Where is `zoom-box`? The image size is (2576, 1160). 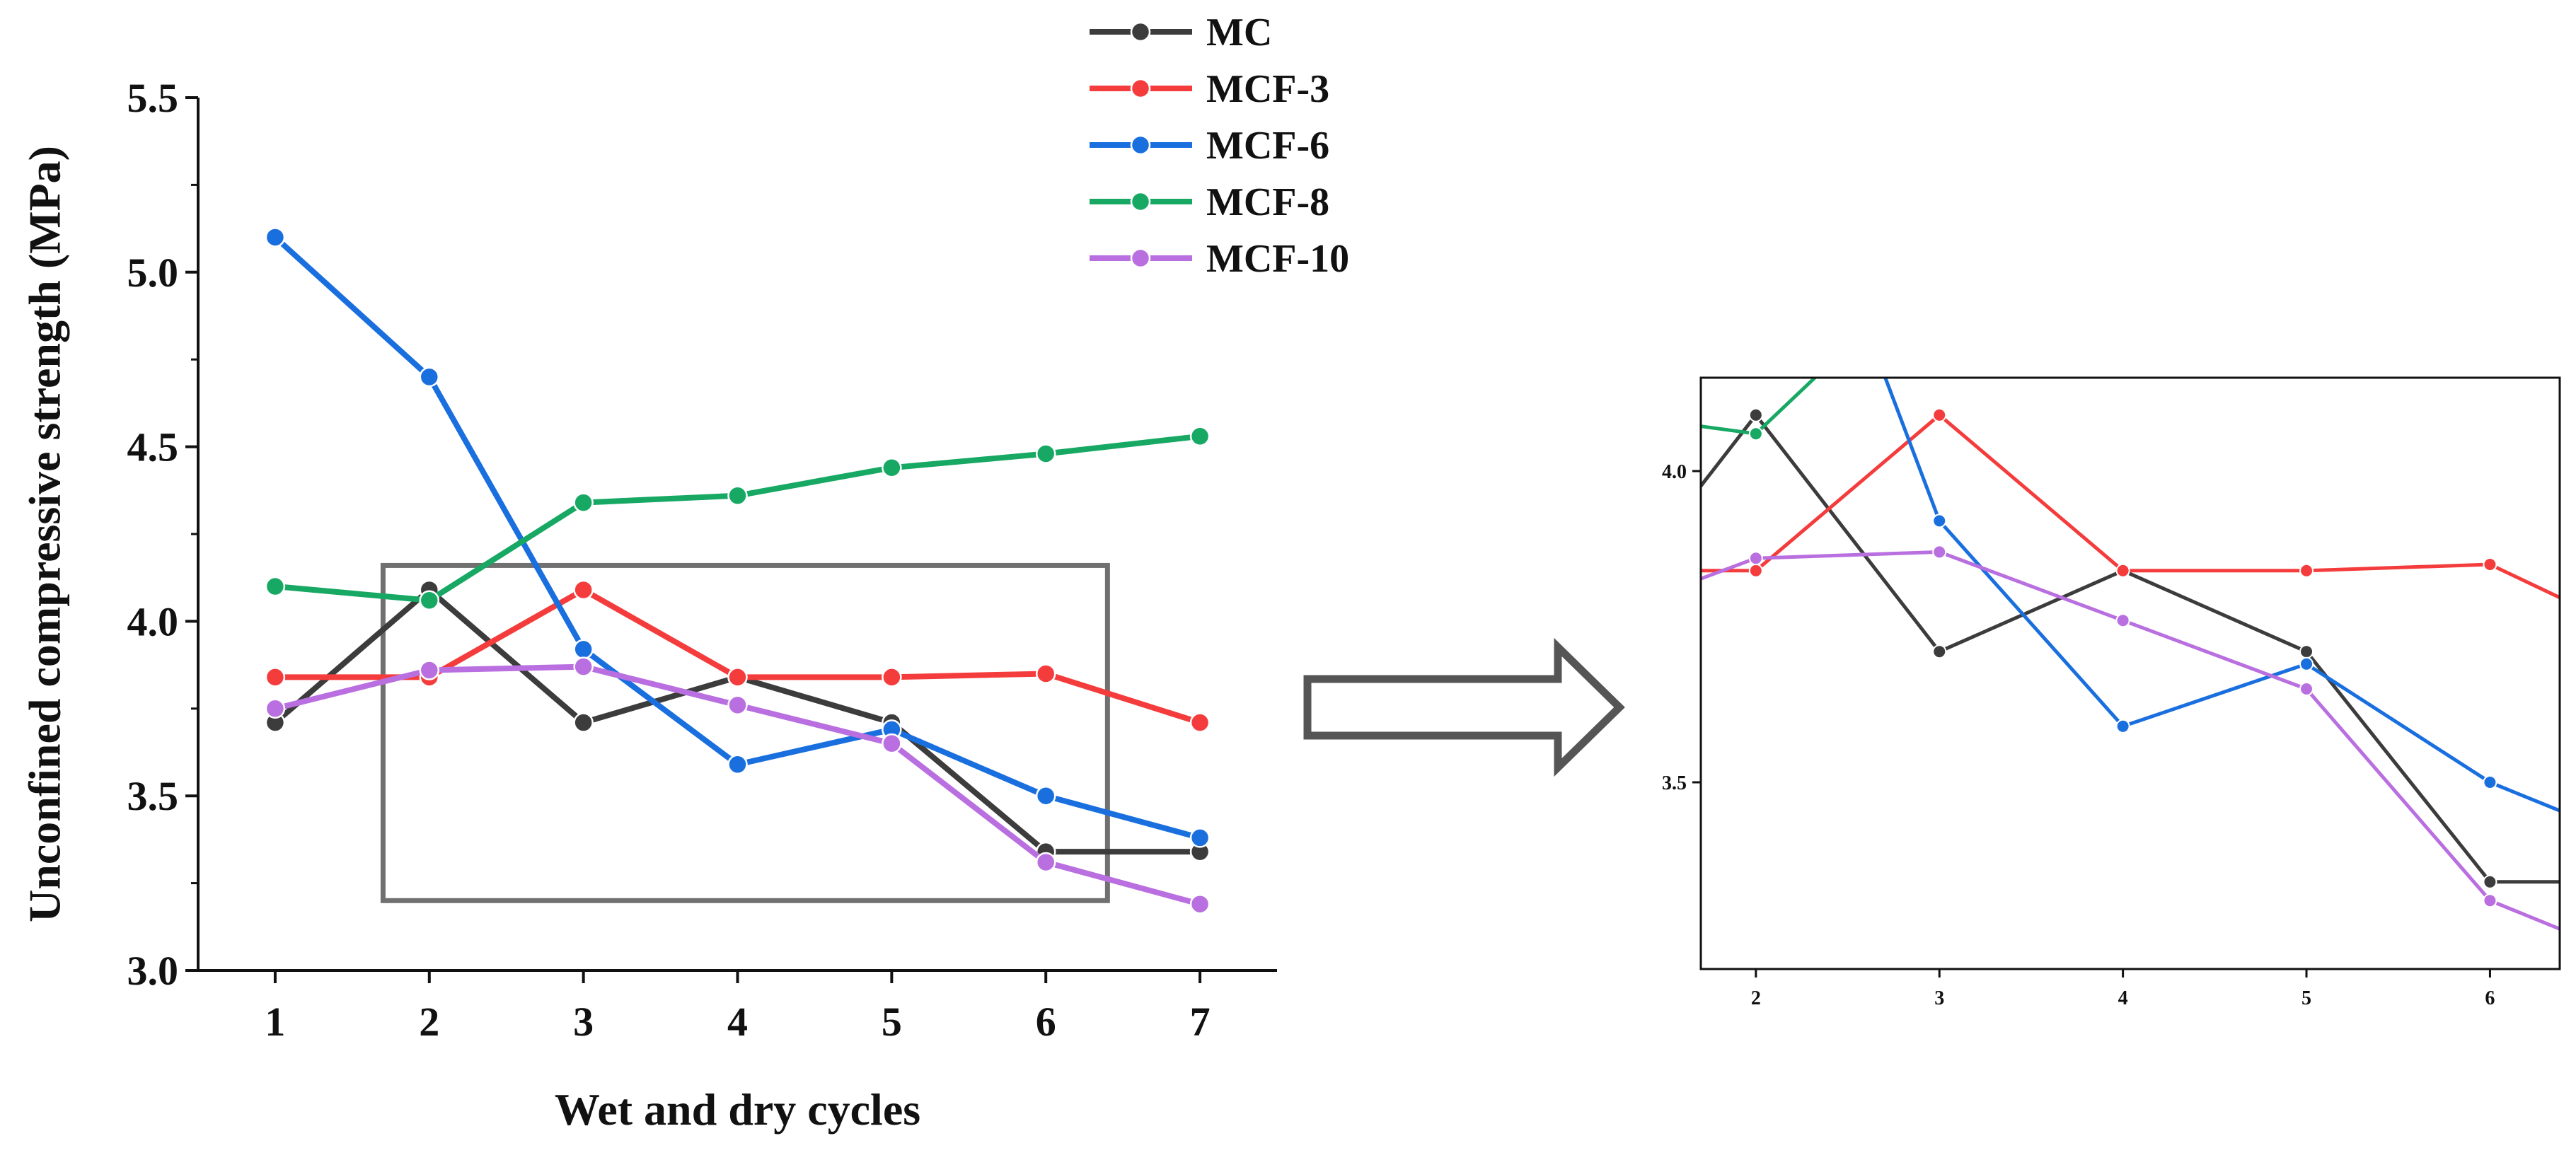 zoom-box is located at coordinates (745, 732).